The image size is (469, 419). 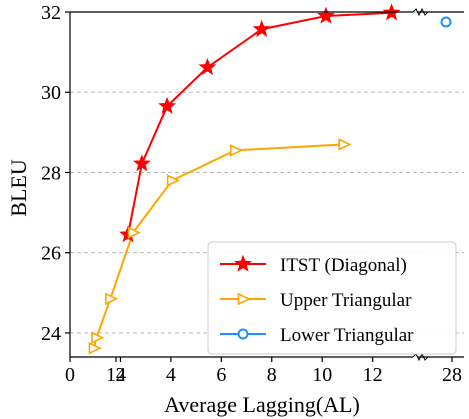 What do you see at coordinates (18, 188) in the screenshot?
I see `y-axis-label: BLEU` at bounding box center [18, 188].